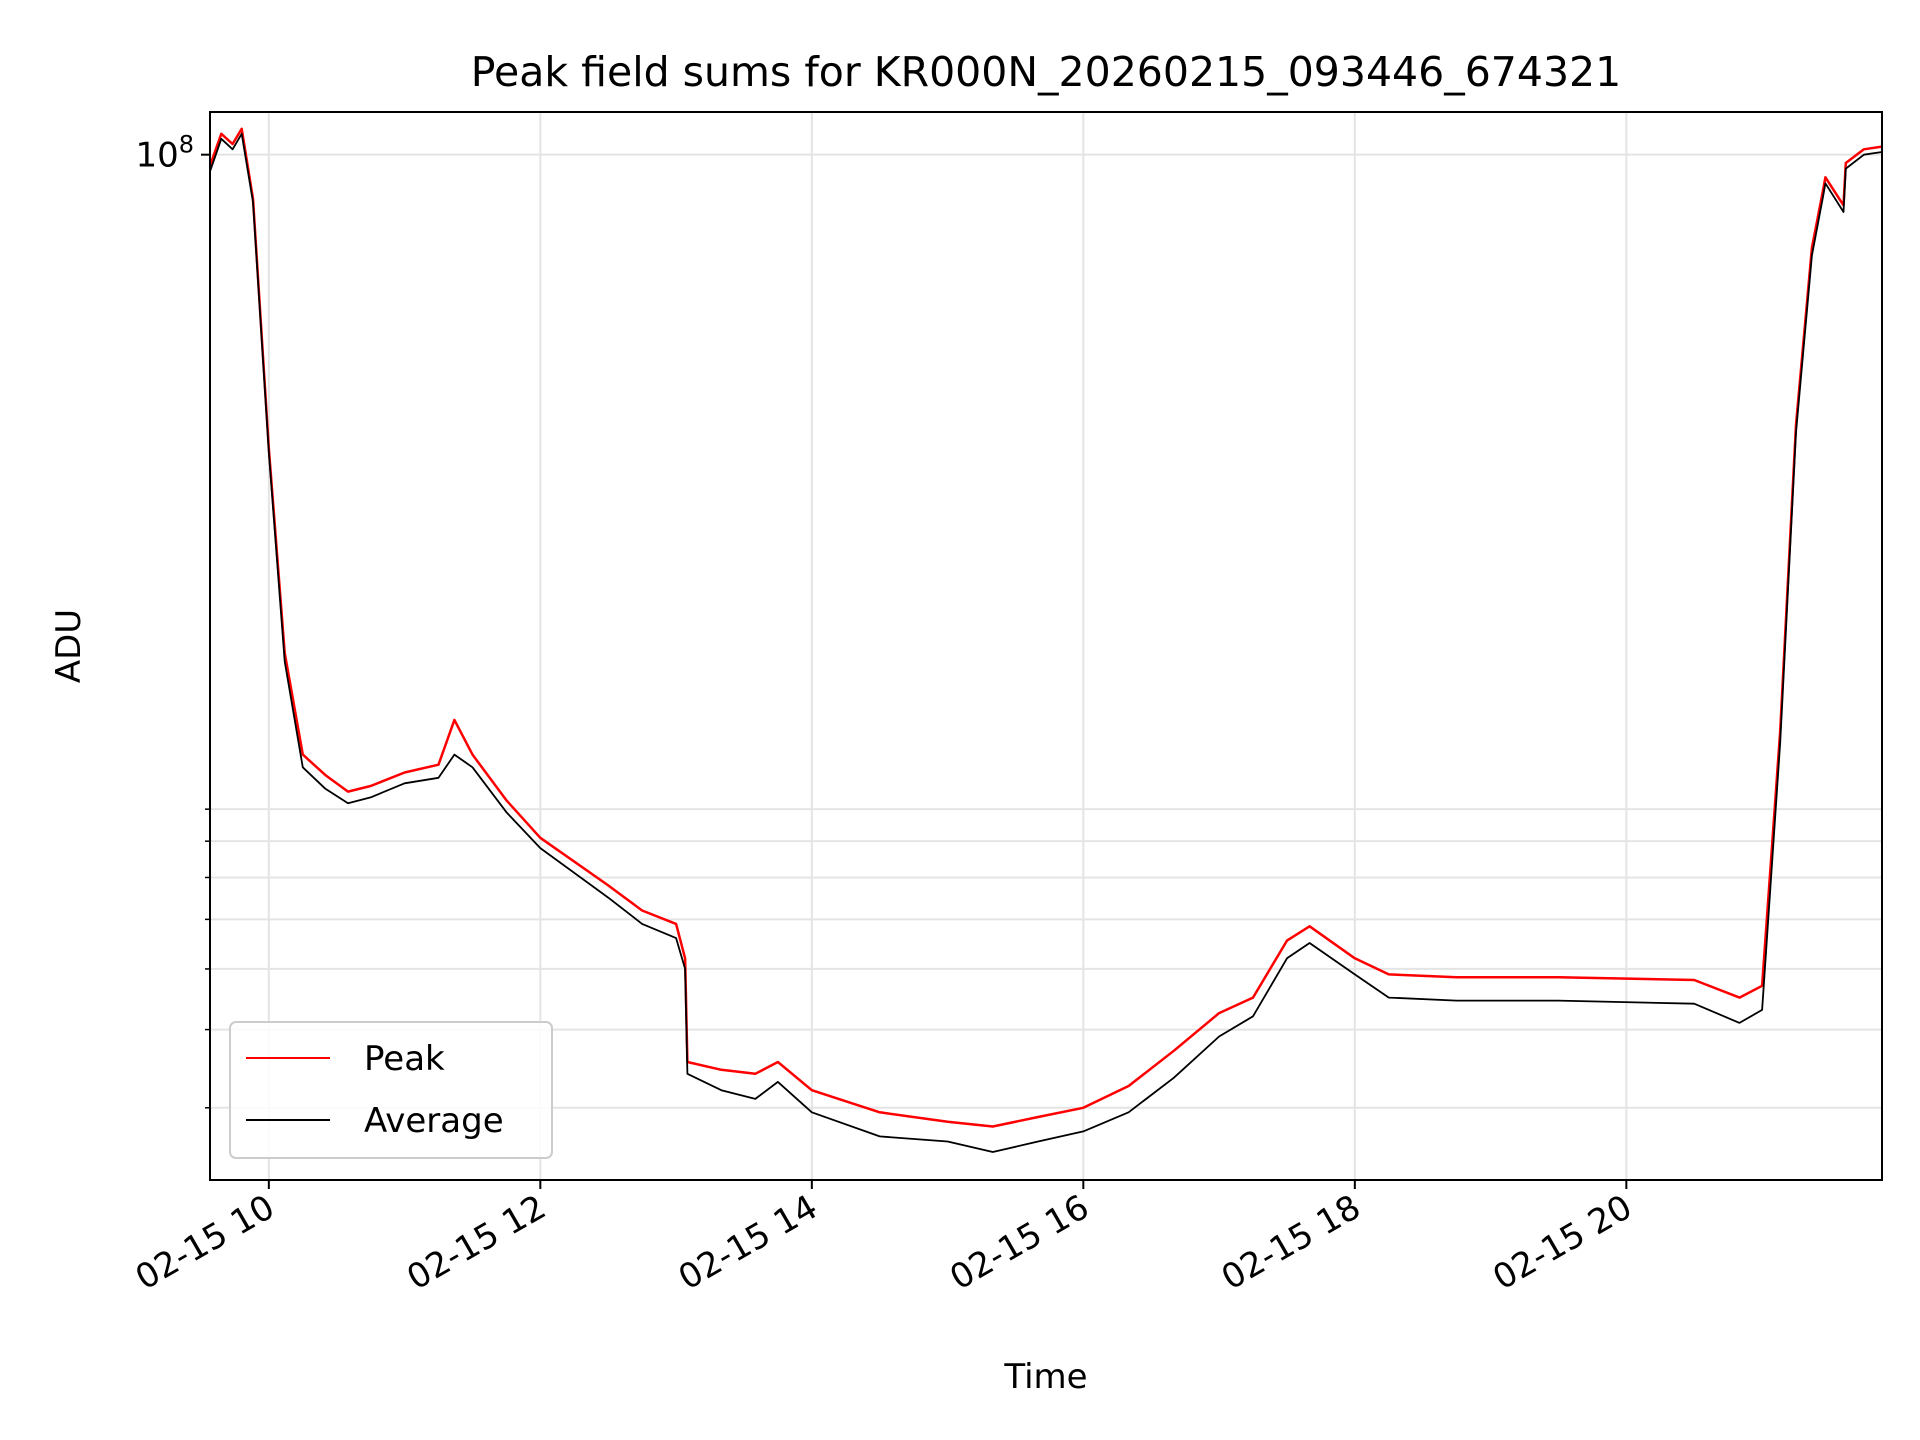 The image size is (1920, 1440). Describe the element at coordinates (164, 153) in the screenshot. I see `y-tick-label: 108` at that location.